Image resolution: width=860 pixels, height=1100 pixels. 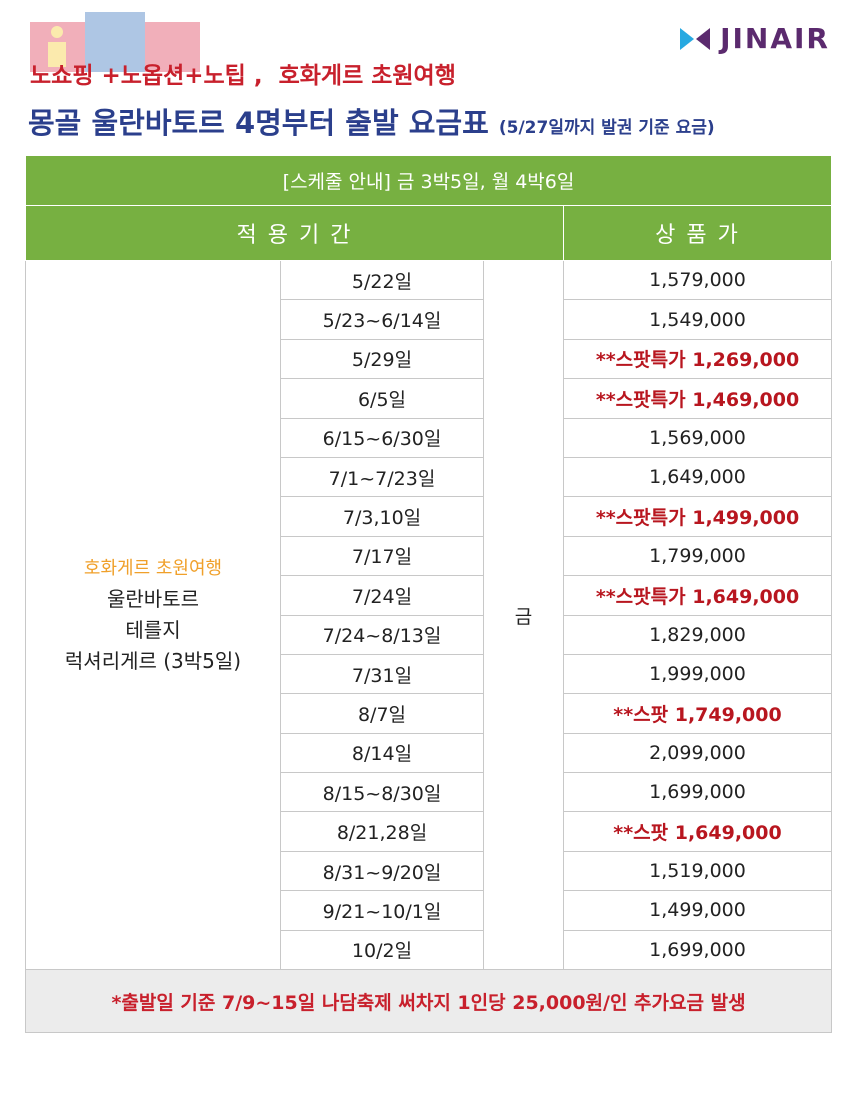 I want to click on logo-text: JINAIR, so click(x=775, y=38).